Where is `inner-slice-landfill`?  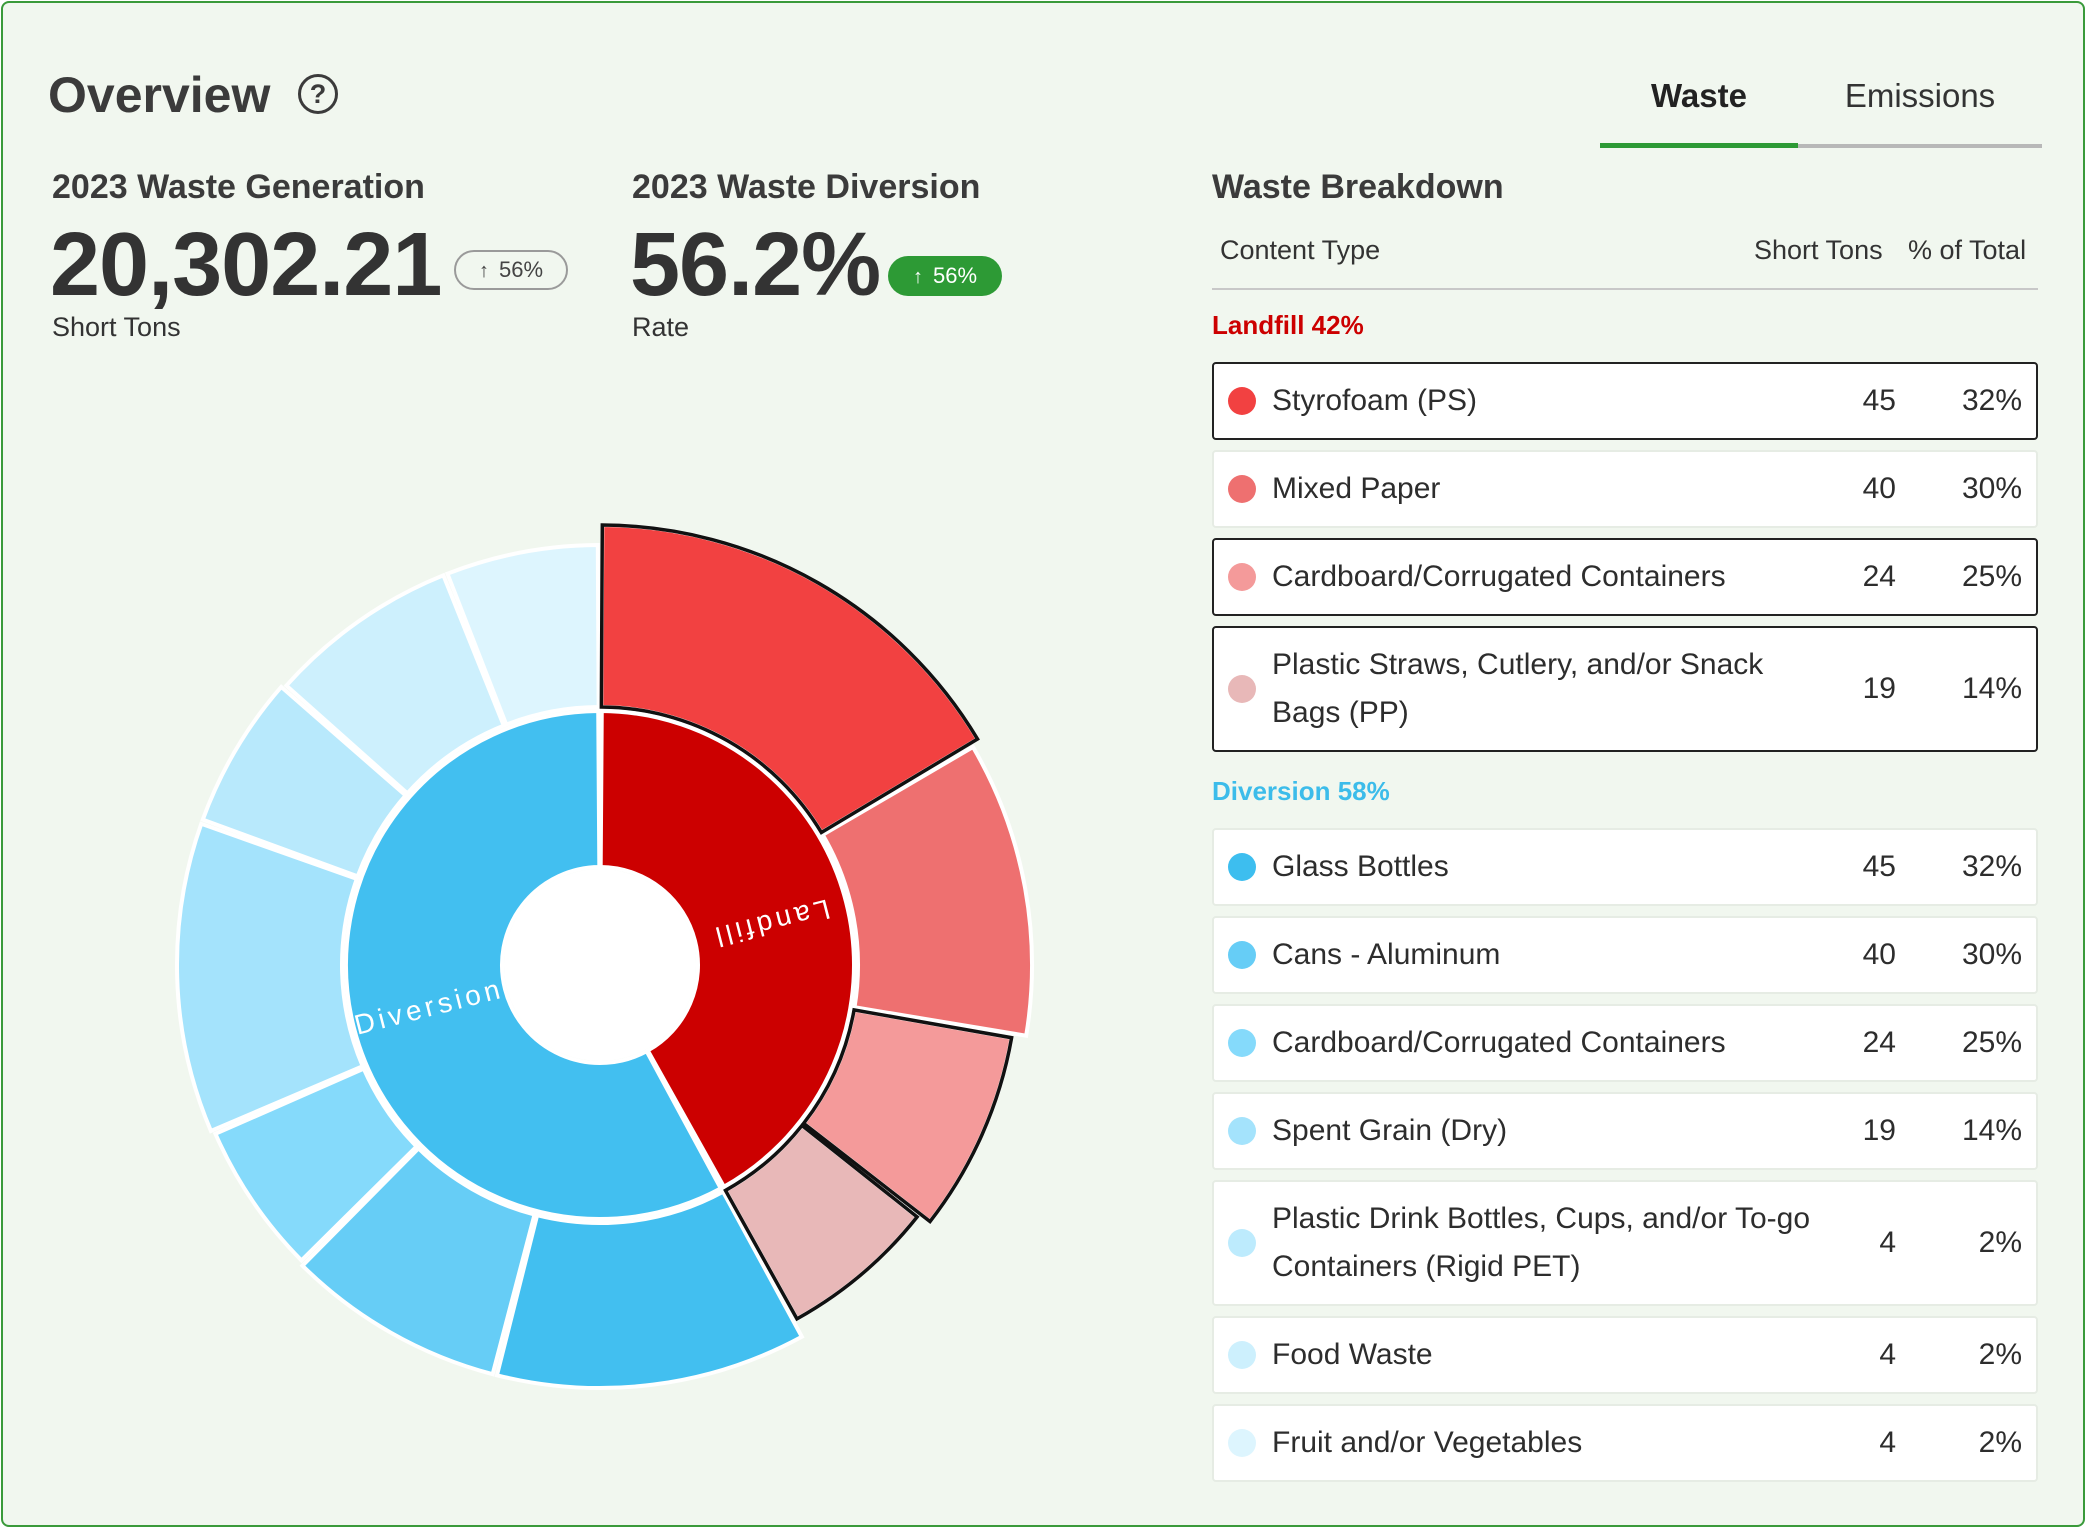 inner-slice-landfill is located at coordinates (727, 949).